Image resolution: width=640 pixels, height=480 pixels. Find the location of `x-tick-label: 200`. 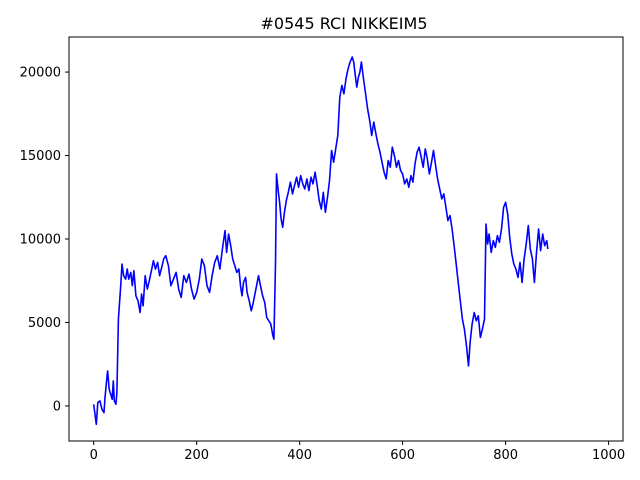

x-tick-label: 200 is located at coordinates (196, 455).